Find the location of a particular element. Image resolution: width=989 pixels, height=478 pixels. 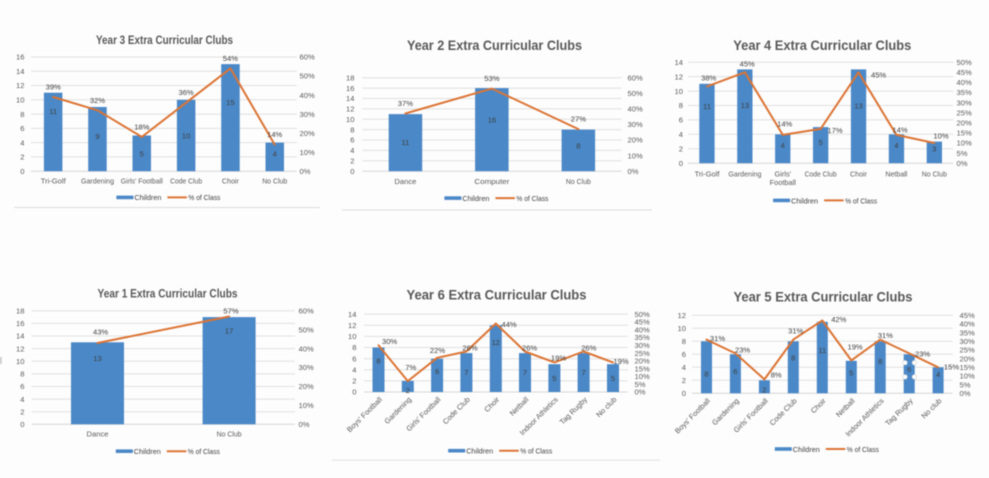

svg-text: 11 is located at coordinates (707, 106).